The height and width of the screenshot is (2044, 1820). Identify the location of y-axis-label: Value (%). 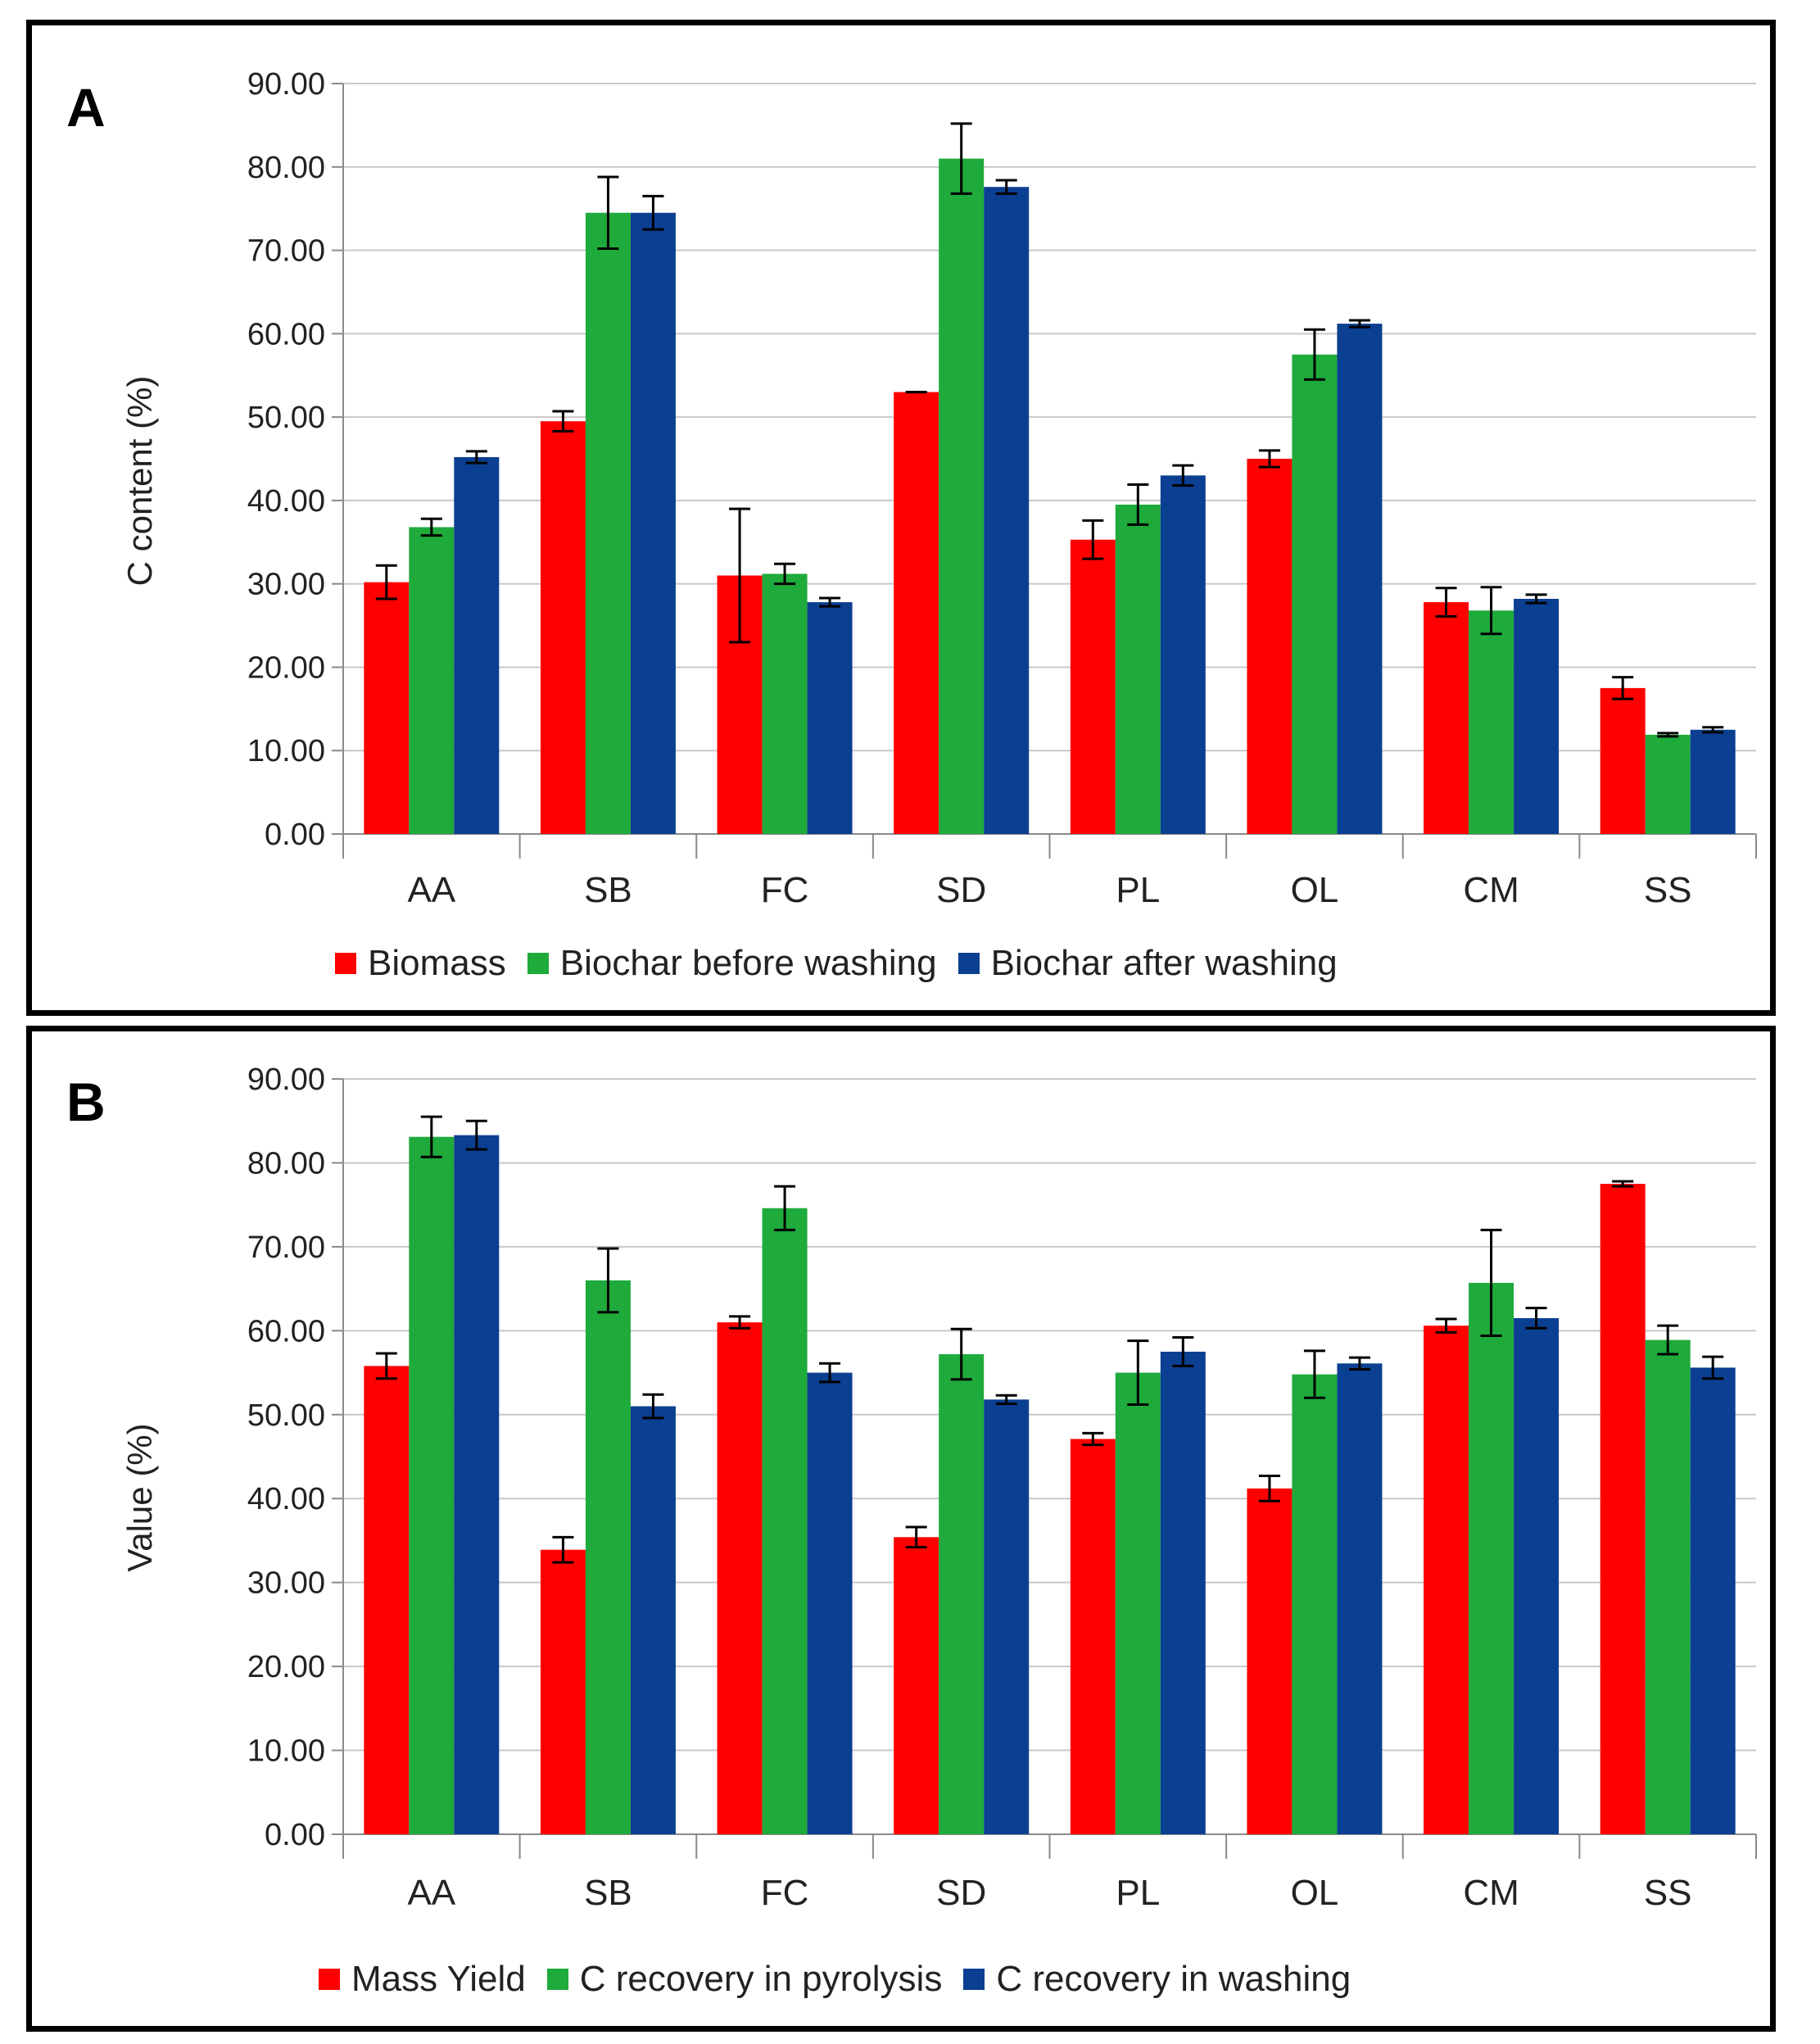
(140, 1497).